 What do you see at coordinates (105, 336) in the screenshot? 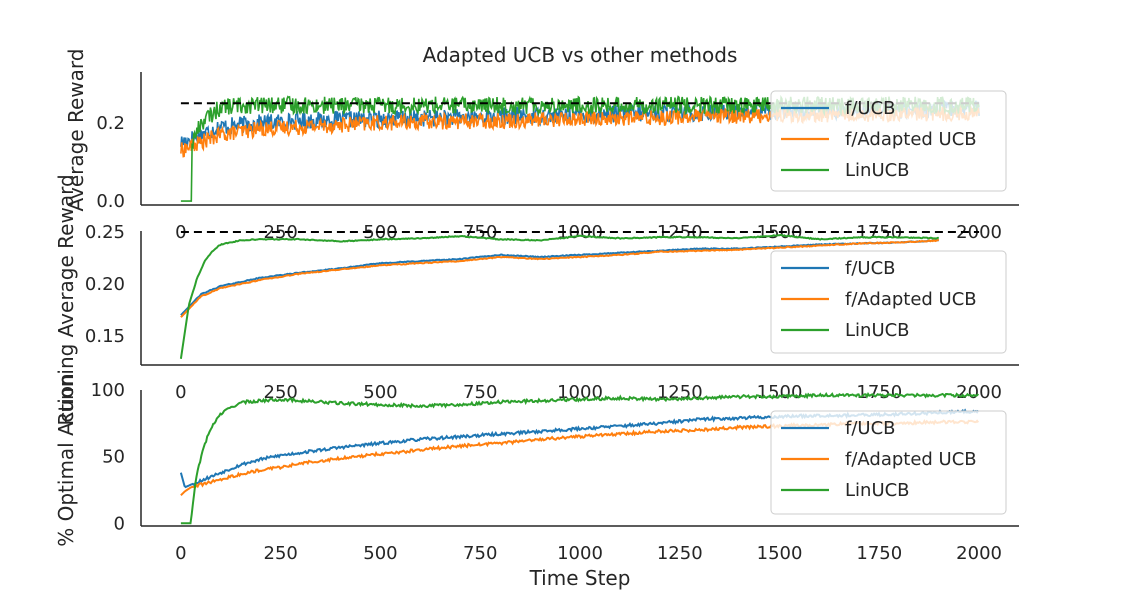
I see `y-tick-label: 0.15` at bounding box center [105, 336].